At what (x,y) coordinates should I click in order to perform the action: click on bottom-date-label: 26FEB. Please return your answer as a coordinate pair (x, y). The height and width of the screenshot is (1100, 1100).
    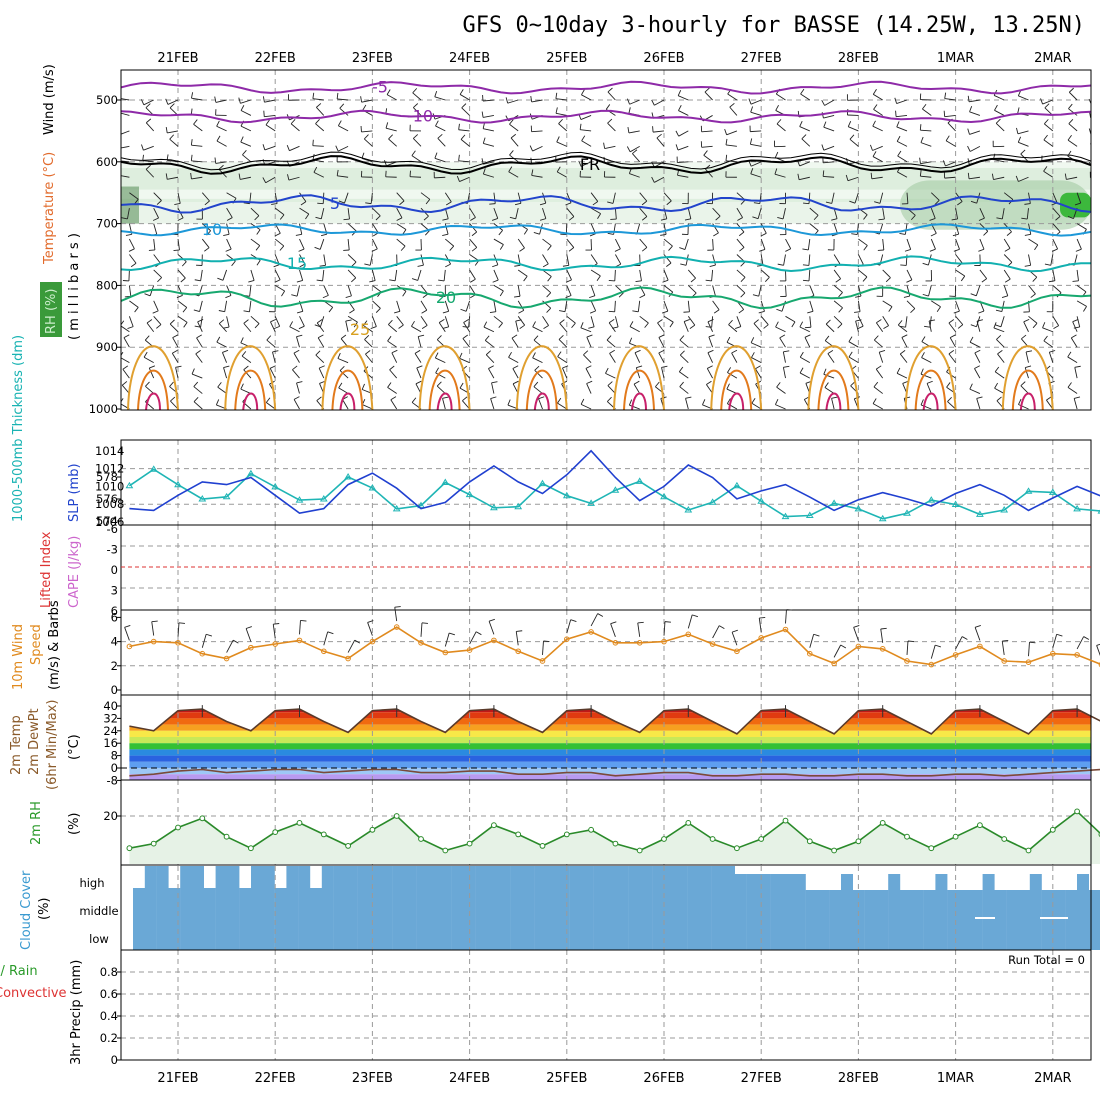
    Looking at the image, I should click on (663, 1078).